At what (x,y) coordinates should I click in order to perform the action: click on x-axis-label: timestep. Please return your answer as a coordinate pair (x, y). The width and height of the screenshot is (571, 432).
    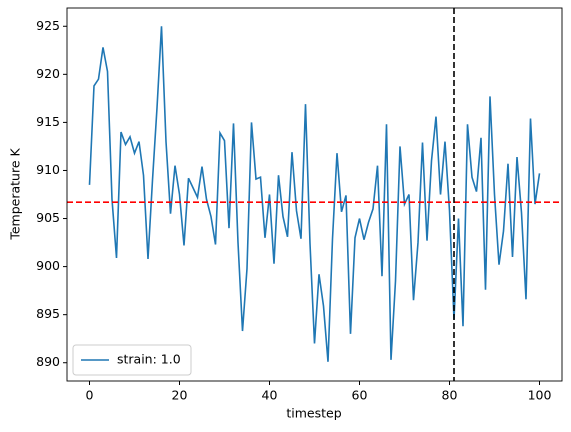
    Looking at the image, I should click on (313, 413).